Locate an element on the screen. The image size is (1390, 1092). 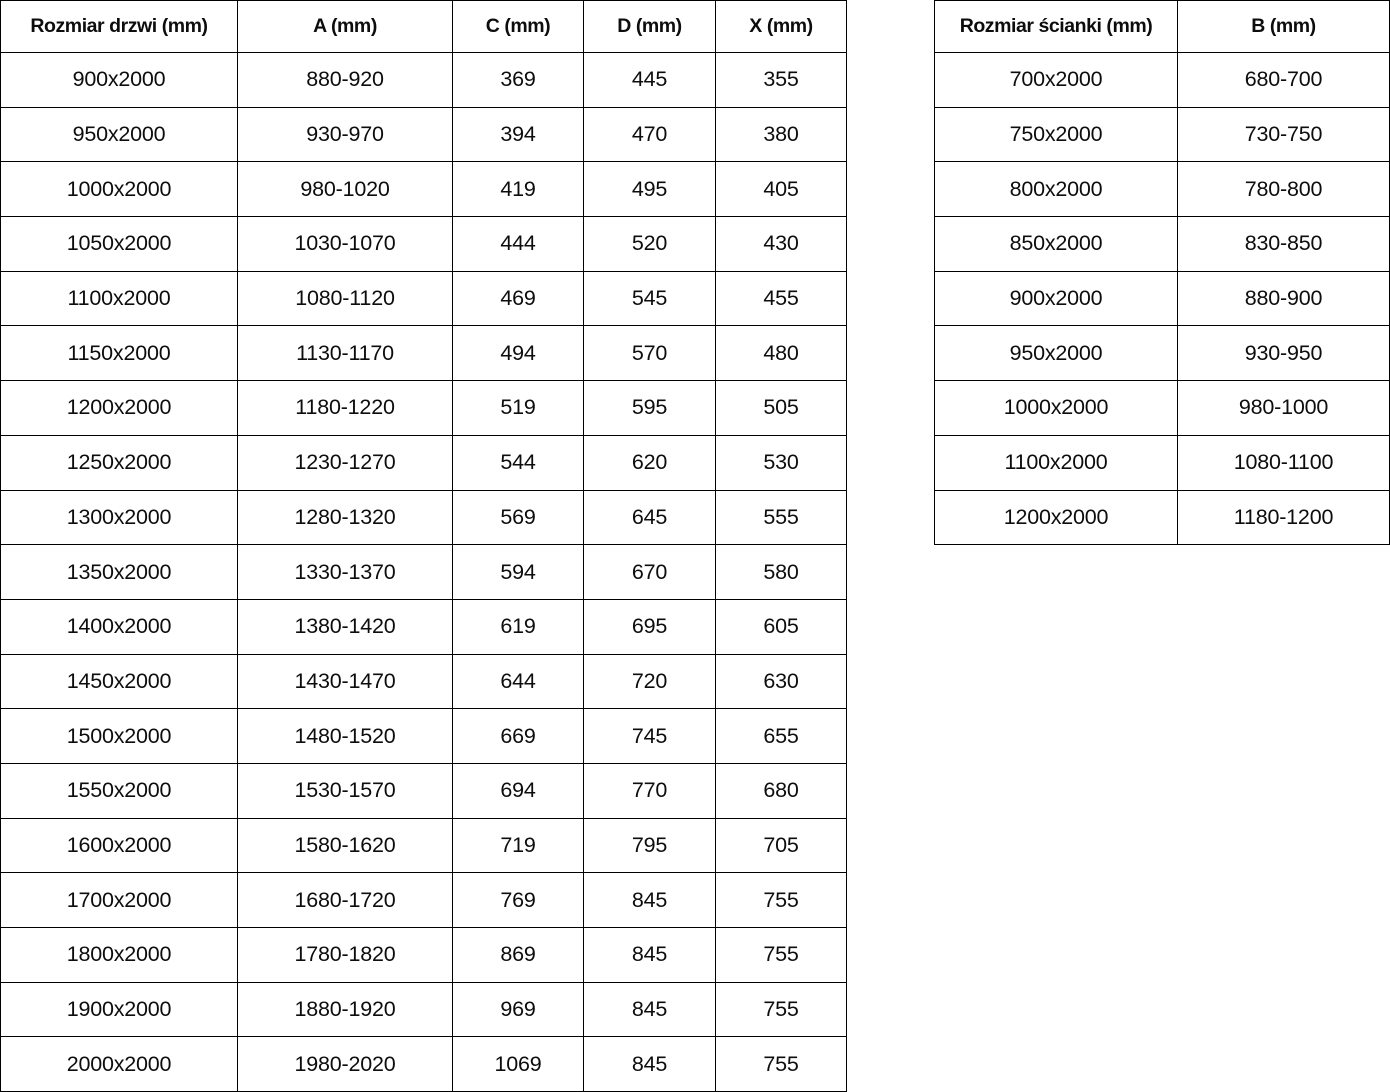
table-row: 1600x2000 1580-1620 719 795 705 is located at coordinates (423, 845).